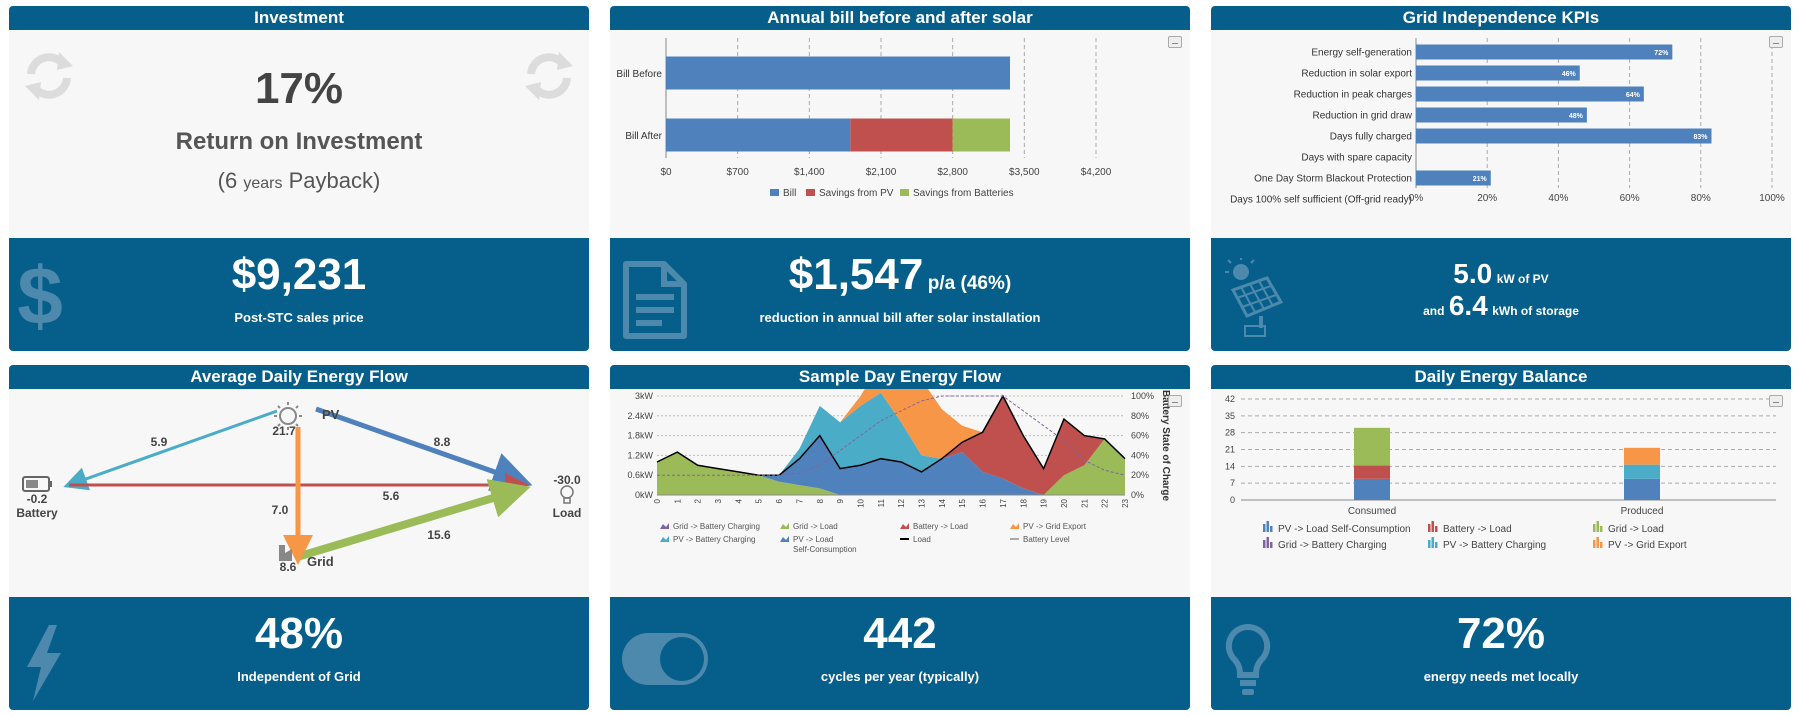  I want to click on x-tick-label: 15, so click(962, 502).